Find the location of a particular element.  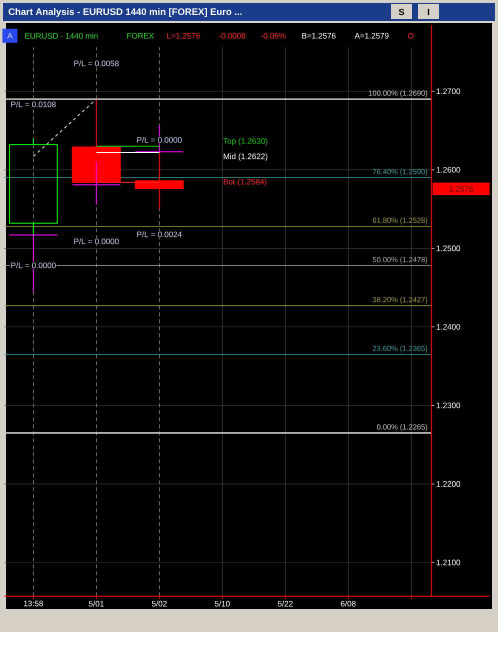

text: I is located at coordinates (429, 12).